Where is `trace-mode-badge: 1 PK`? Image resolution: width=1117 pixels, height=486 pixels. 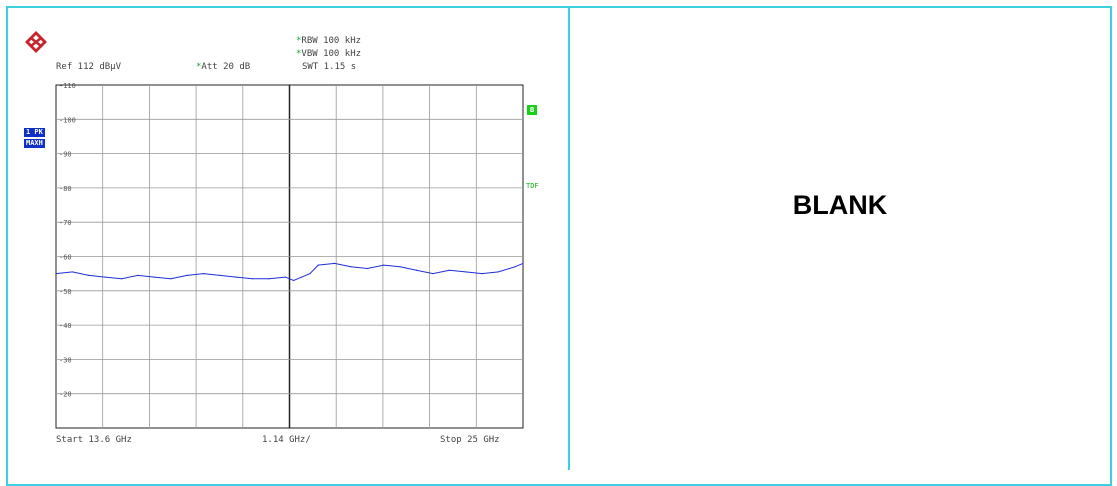
trace-mode-badge: 1 PK is located at coordinates (34, 132).